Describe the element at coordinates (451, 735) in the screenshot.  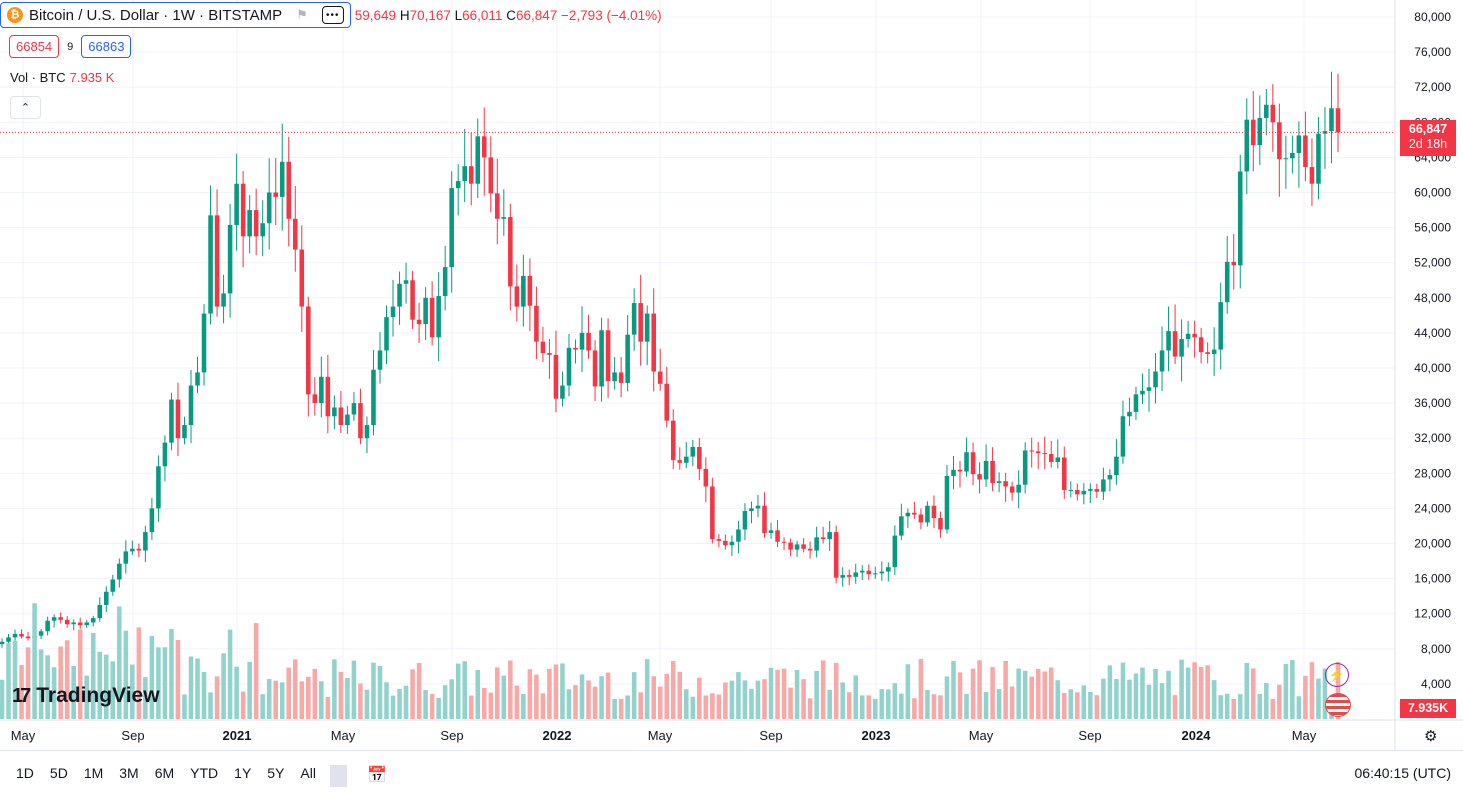
I see `x-tick-label: Sep` at that location.